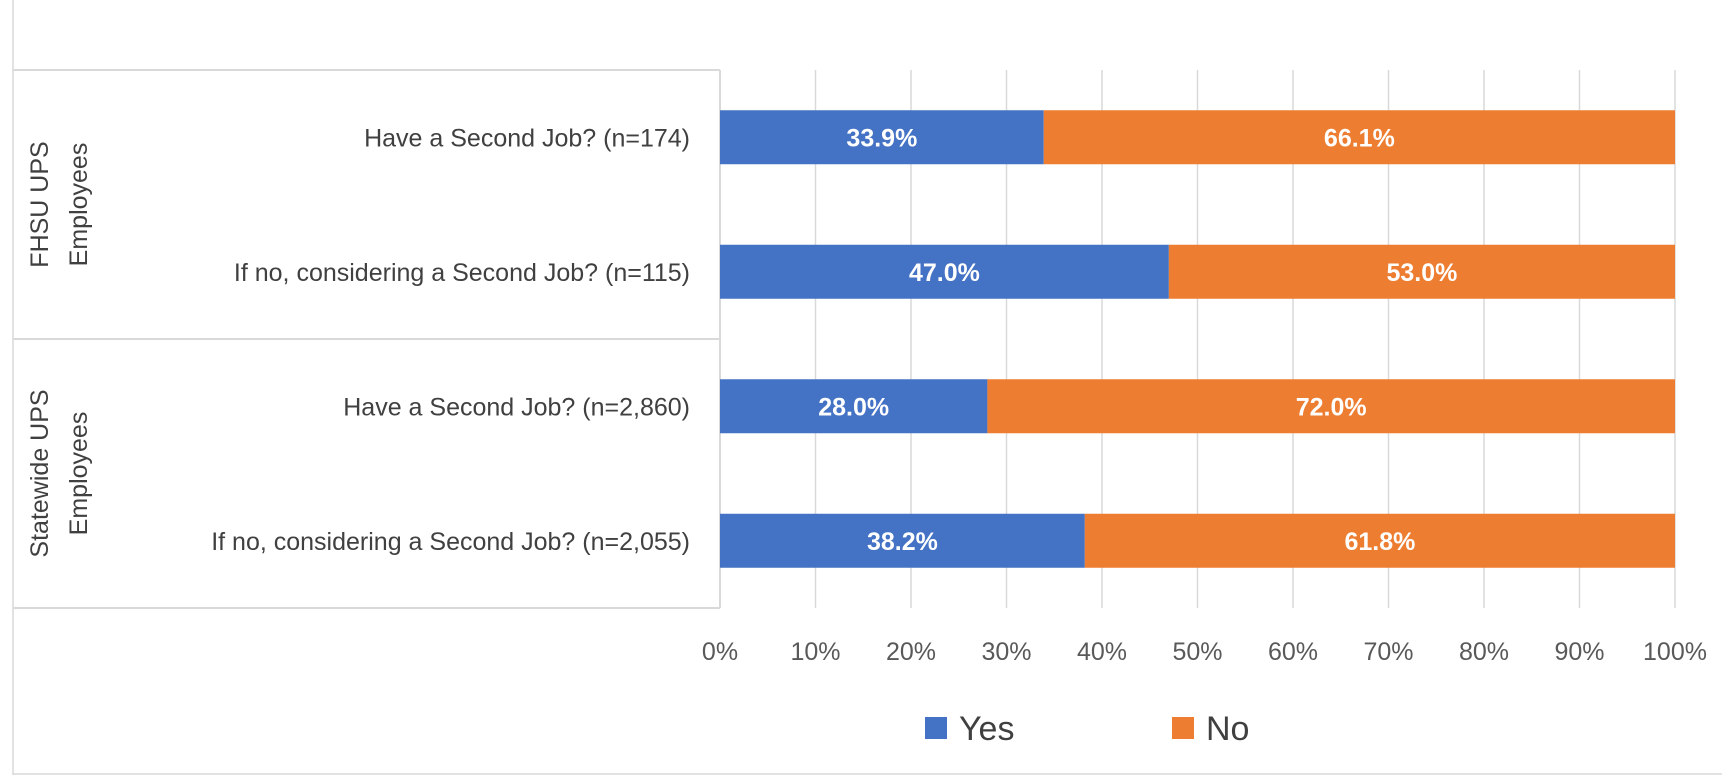 The image size is (1722, 775). What do you see at coordinates (911, 652) in the screenshot?
I see `x-tick-label: 20%` at bounding box center [911, 652].